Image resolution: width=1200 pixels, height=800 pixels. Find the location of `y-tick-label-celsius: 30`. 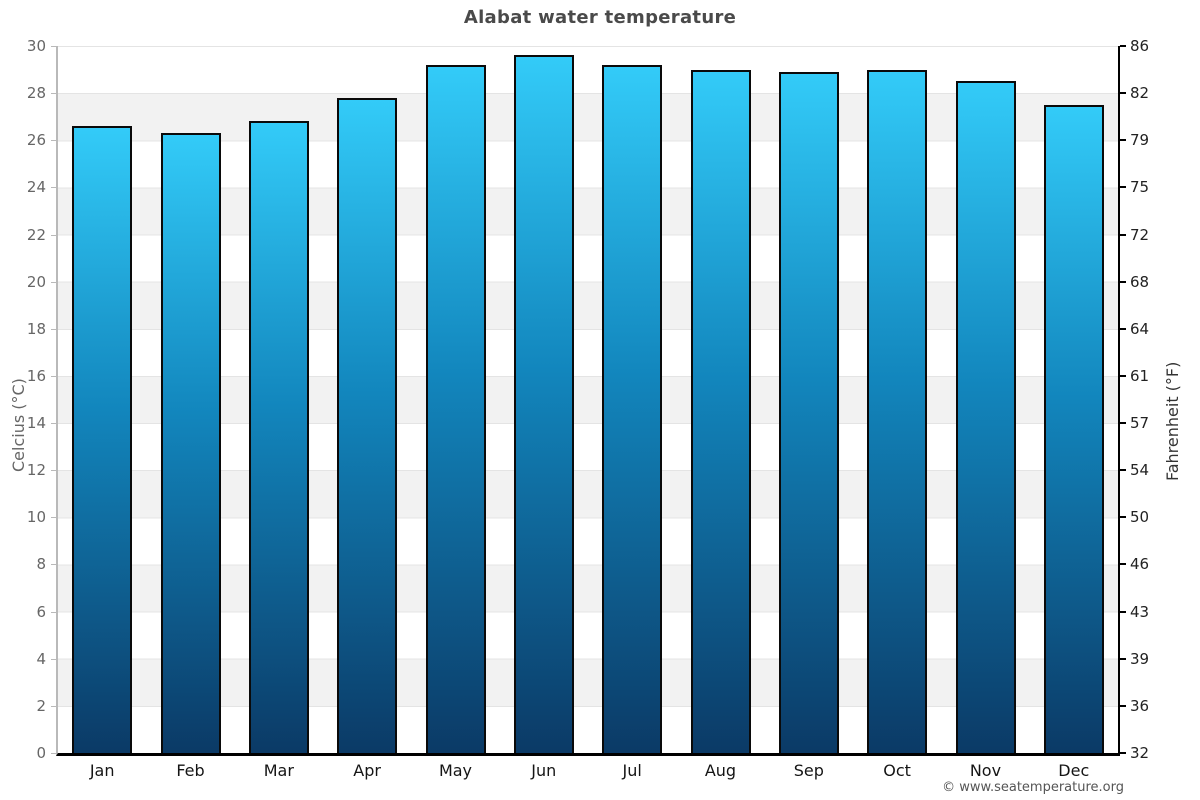

y-tick-label-celsius: 30 is located at coordinates (36, 46).